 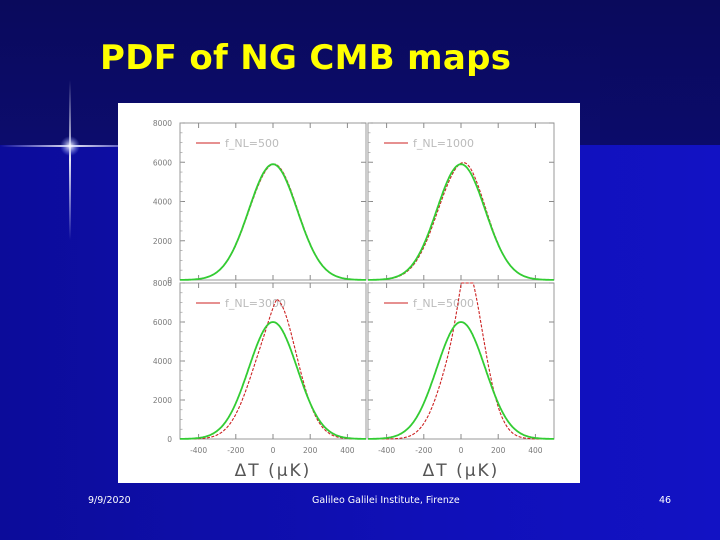 I want to click on panel-4-gaussian-curve, so click(x=461, y=380).